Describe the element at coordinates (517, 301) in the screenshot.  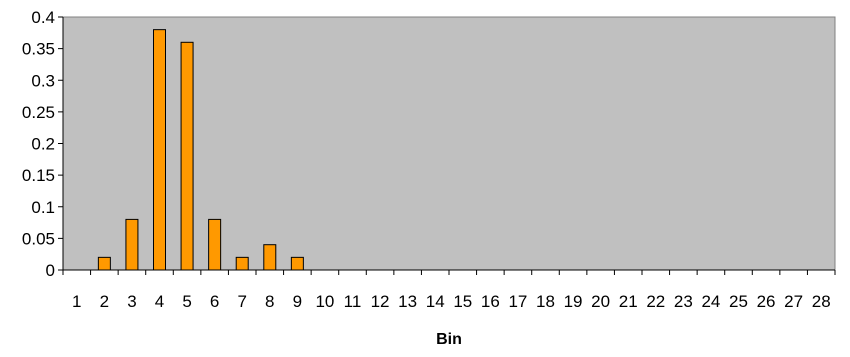
I see `x-tick-label: 17` at that location.